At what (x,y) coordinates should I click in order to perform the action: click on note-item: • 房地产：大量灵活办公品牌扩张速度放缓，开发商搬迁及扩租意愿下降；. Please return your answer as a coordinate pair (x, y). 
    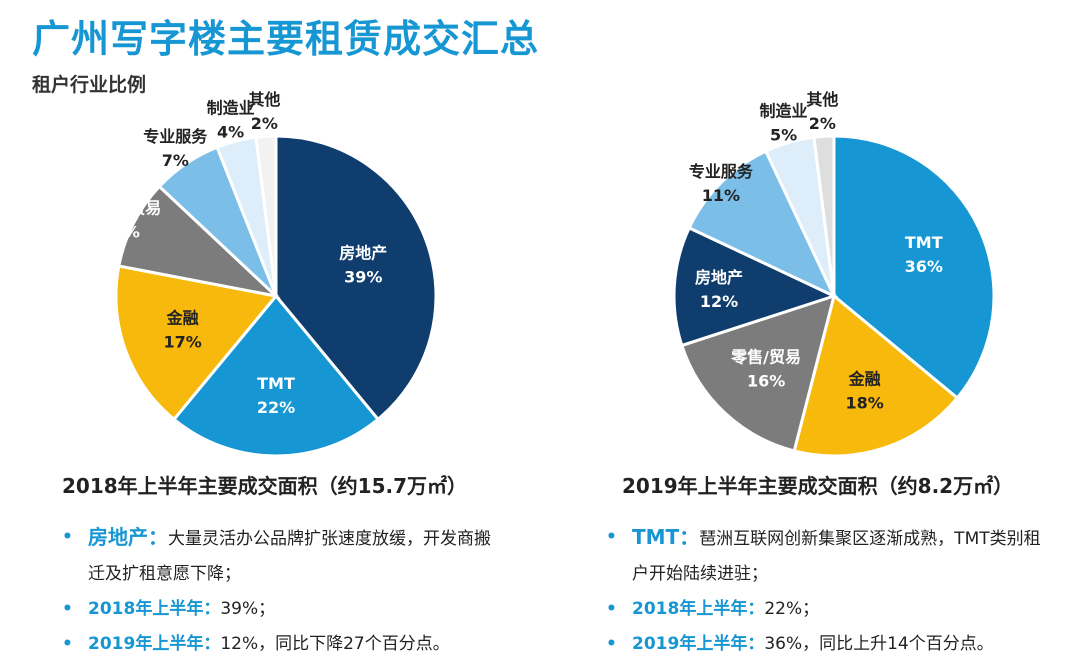
    Looking at the image, I should click on (280, 556).